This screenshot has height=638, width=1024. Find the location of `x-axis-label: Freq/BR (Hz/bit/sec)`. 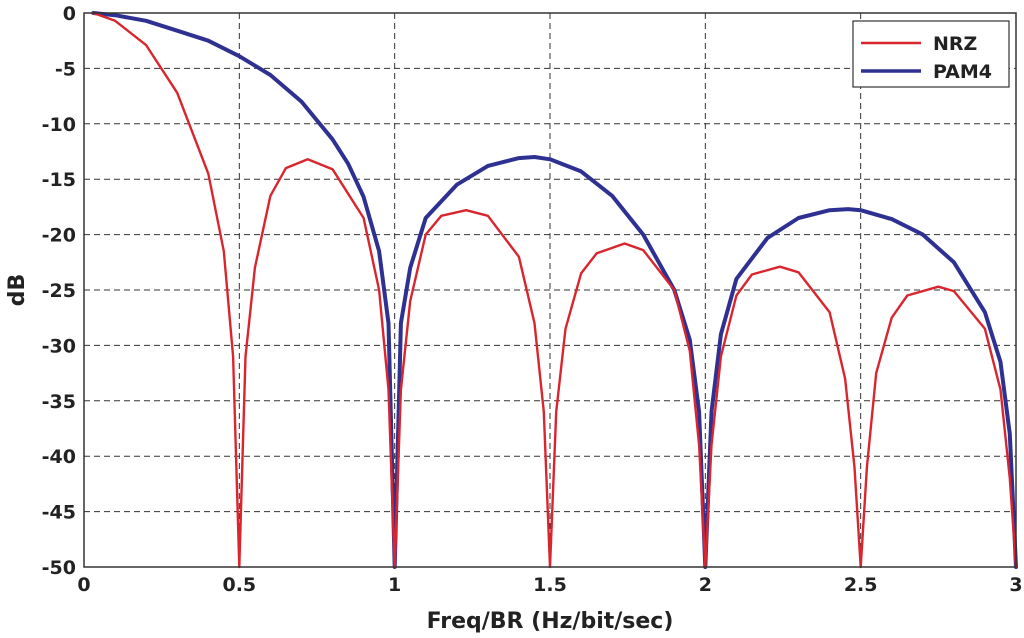

x-axis-label: Freq/BR (Hz/bit/sec) is located at coordinates (550, 621).